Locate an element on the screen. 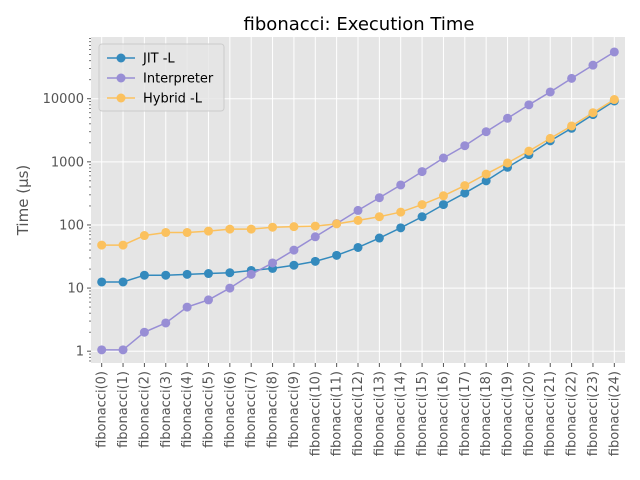  legend-label: Interpreter is located at coordinates (178, 79).